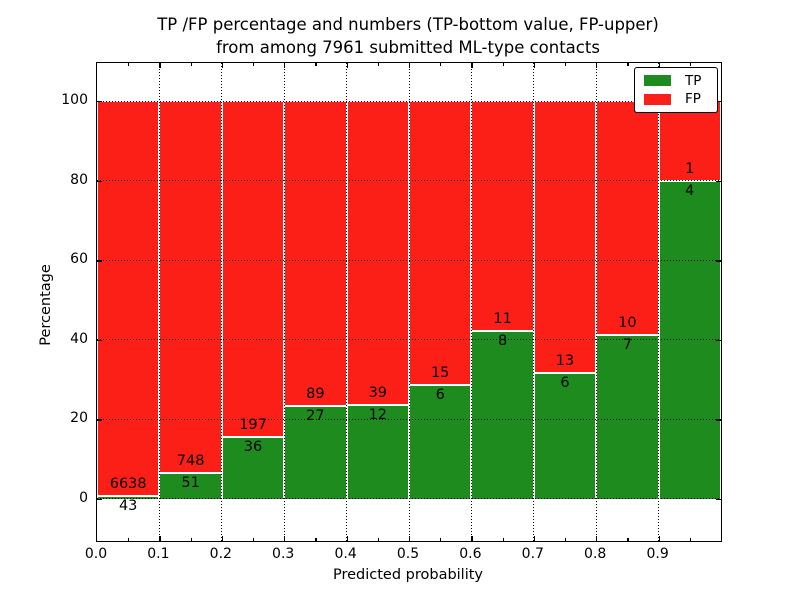 The height and width of the screenshot is (600, 800). What do you see at coordinates (158, 554) in the screenshot?
I see `x-tick-label: 0.1` at bounding box center [158, 554].